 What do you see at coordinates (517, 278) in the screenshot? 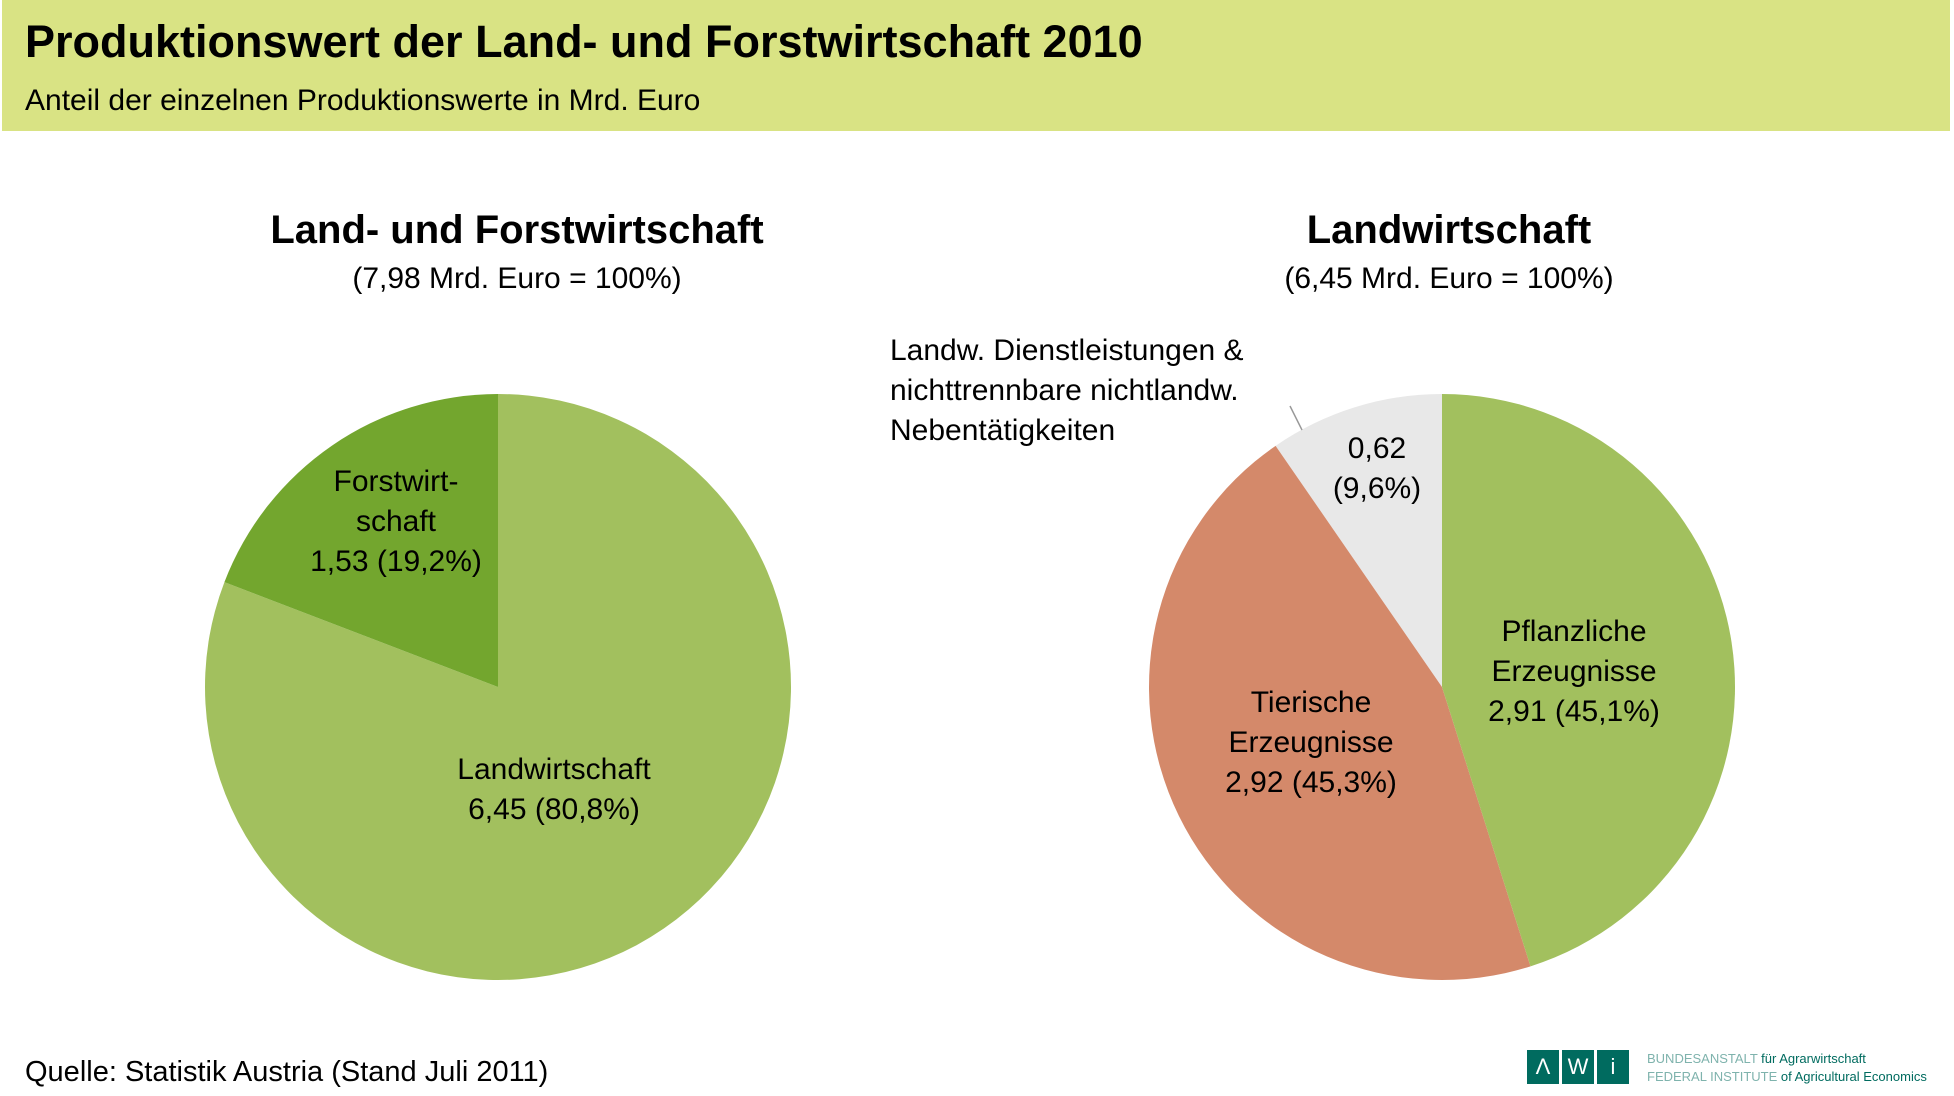
I see `left-chart-subtitle: (7,98 Mrd. Euro = 100%)` at bounding box center [517, 278].